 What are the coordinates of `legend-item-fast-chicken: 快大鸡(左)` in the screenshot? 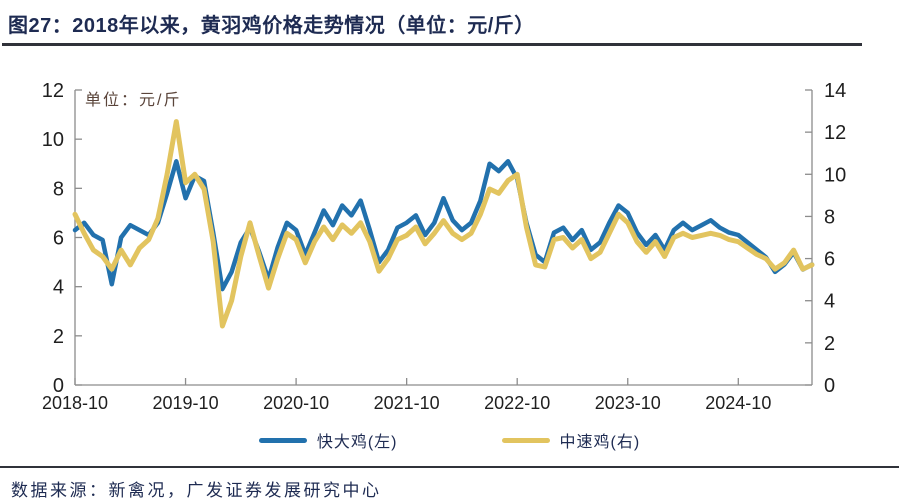 It's located at (328, 440).